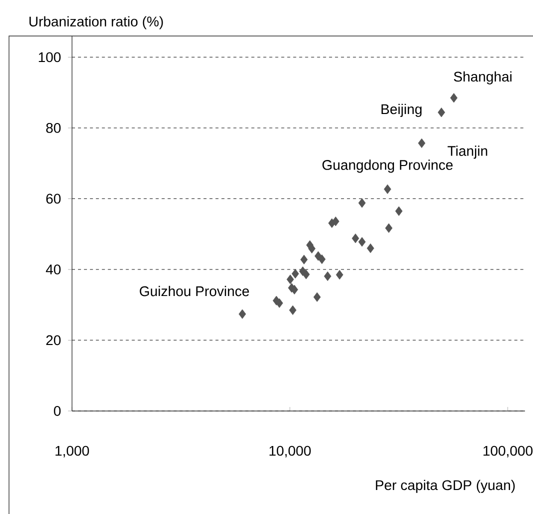 The image size is (533, 514). What do you see at coordinates (53, 269) in the screenshot?
I see `y-tick-label: 40` at bounding box center [53, 269].